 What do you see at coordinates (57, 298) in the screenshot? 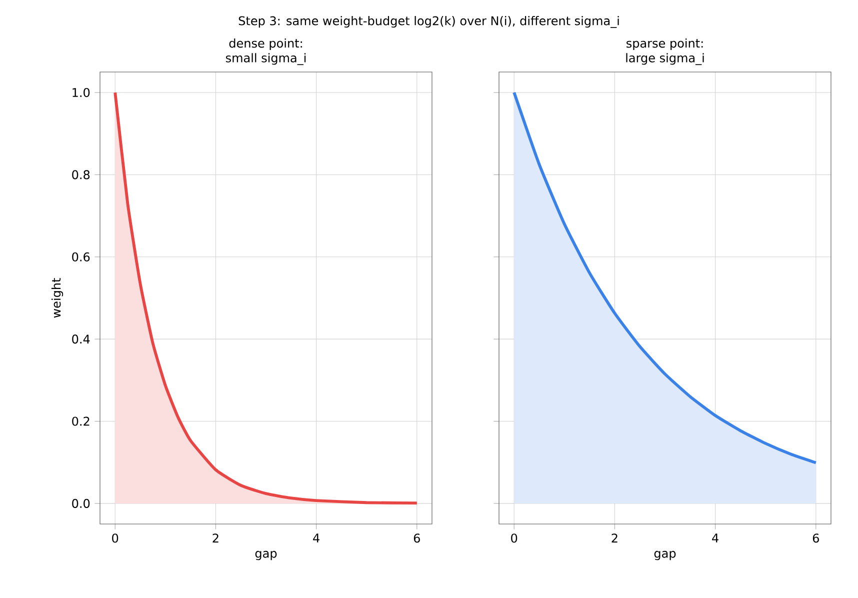
I see `y-axis-title: weight` at bounding box center [57, 298].